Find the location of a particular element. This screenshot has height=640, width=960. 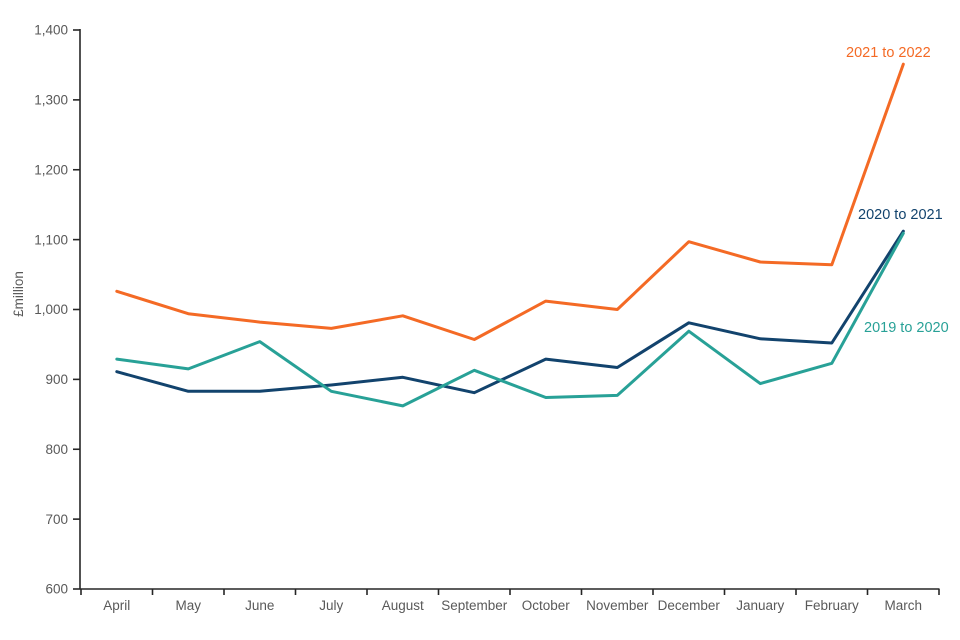

y-tick-label-1-100: 1,100 is located at coordinates (51, 239).